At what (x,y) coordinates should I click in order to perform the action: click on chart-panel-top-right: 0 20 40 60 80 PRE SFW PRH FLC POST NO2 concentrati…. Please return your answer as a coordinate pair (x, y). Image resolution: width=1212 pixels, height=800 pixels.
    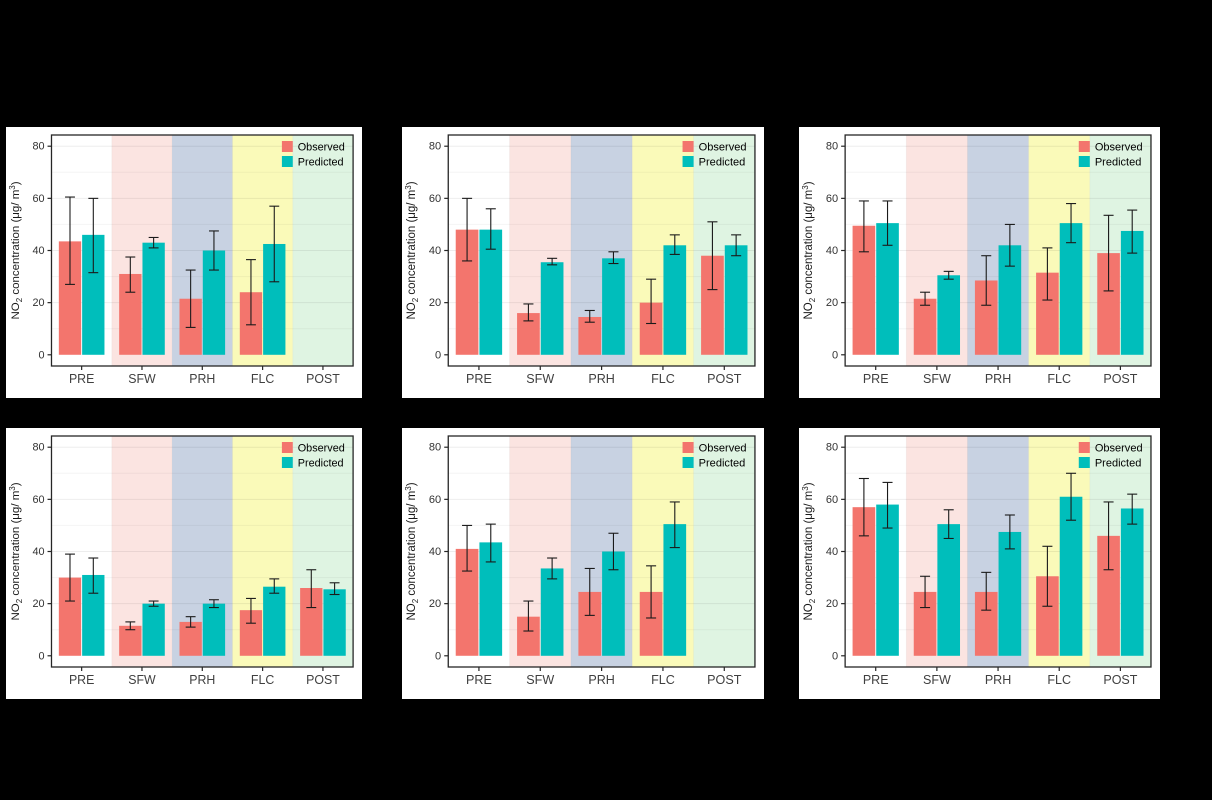
    Looking at the image, I should click on (979, 262).